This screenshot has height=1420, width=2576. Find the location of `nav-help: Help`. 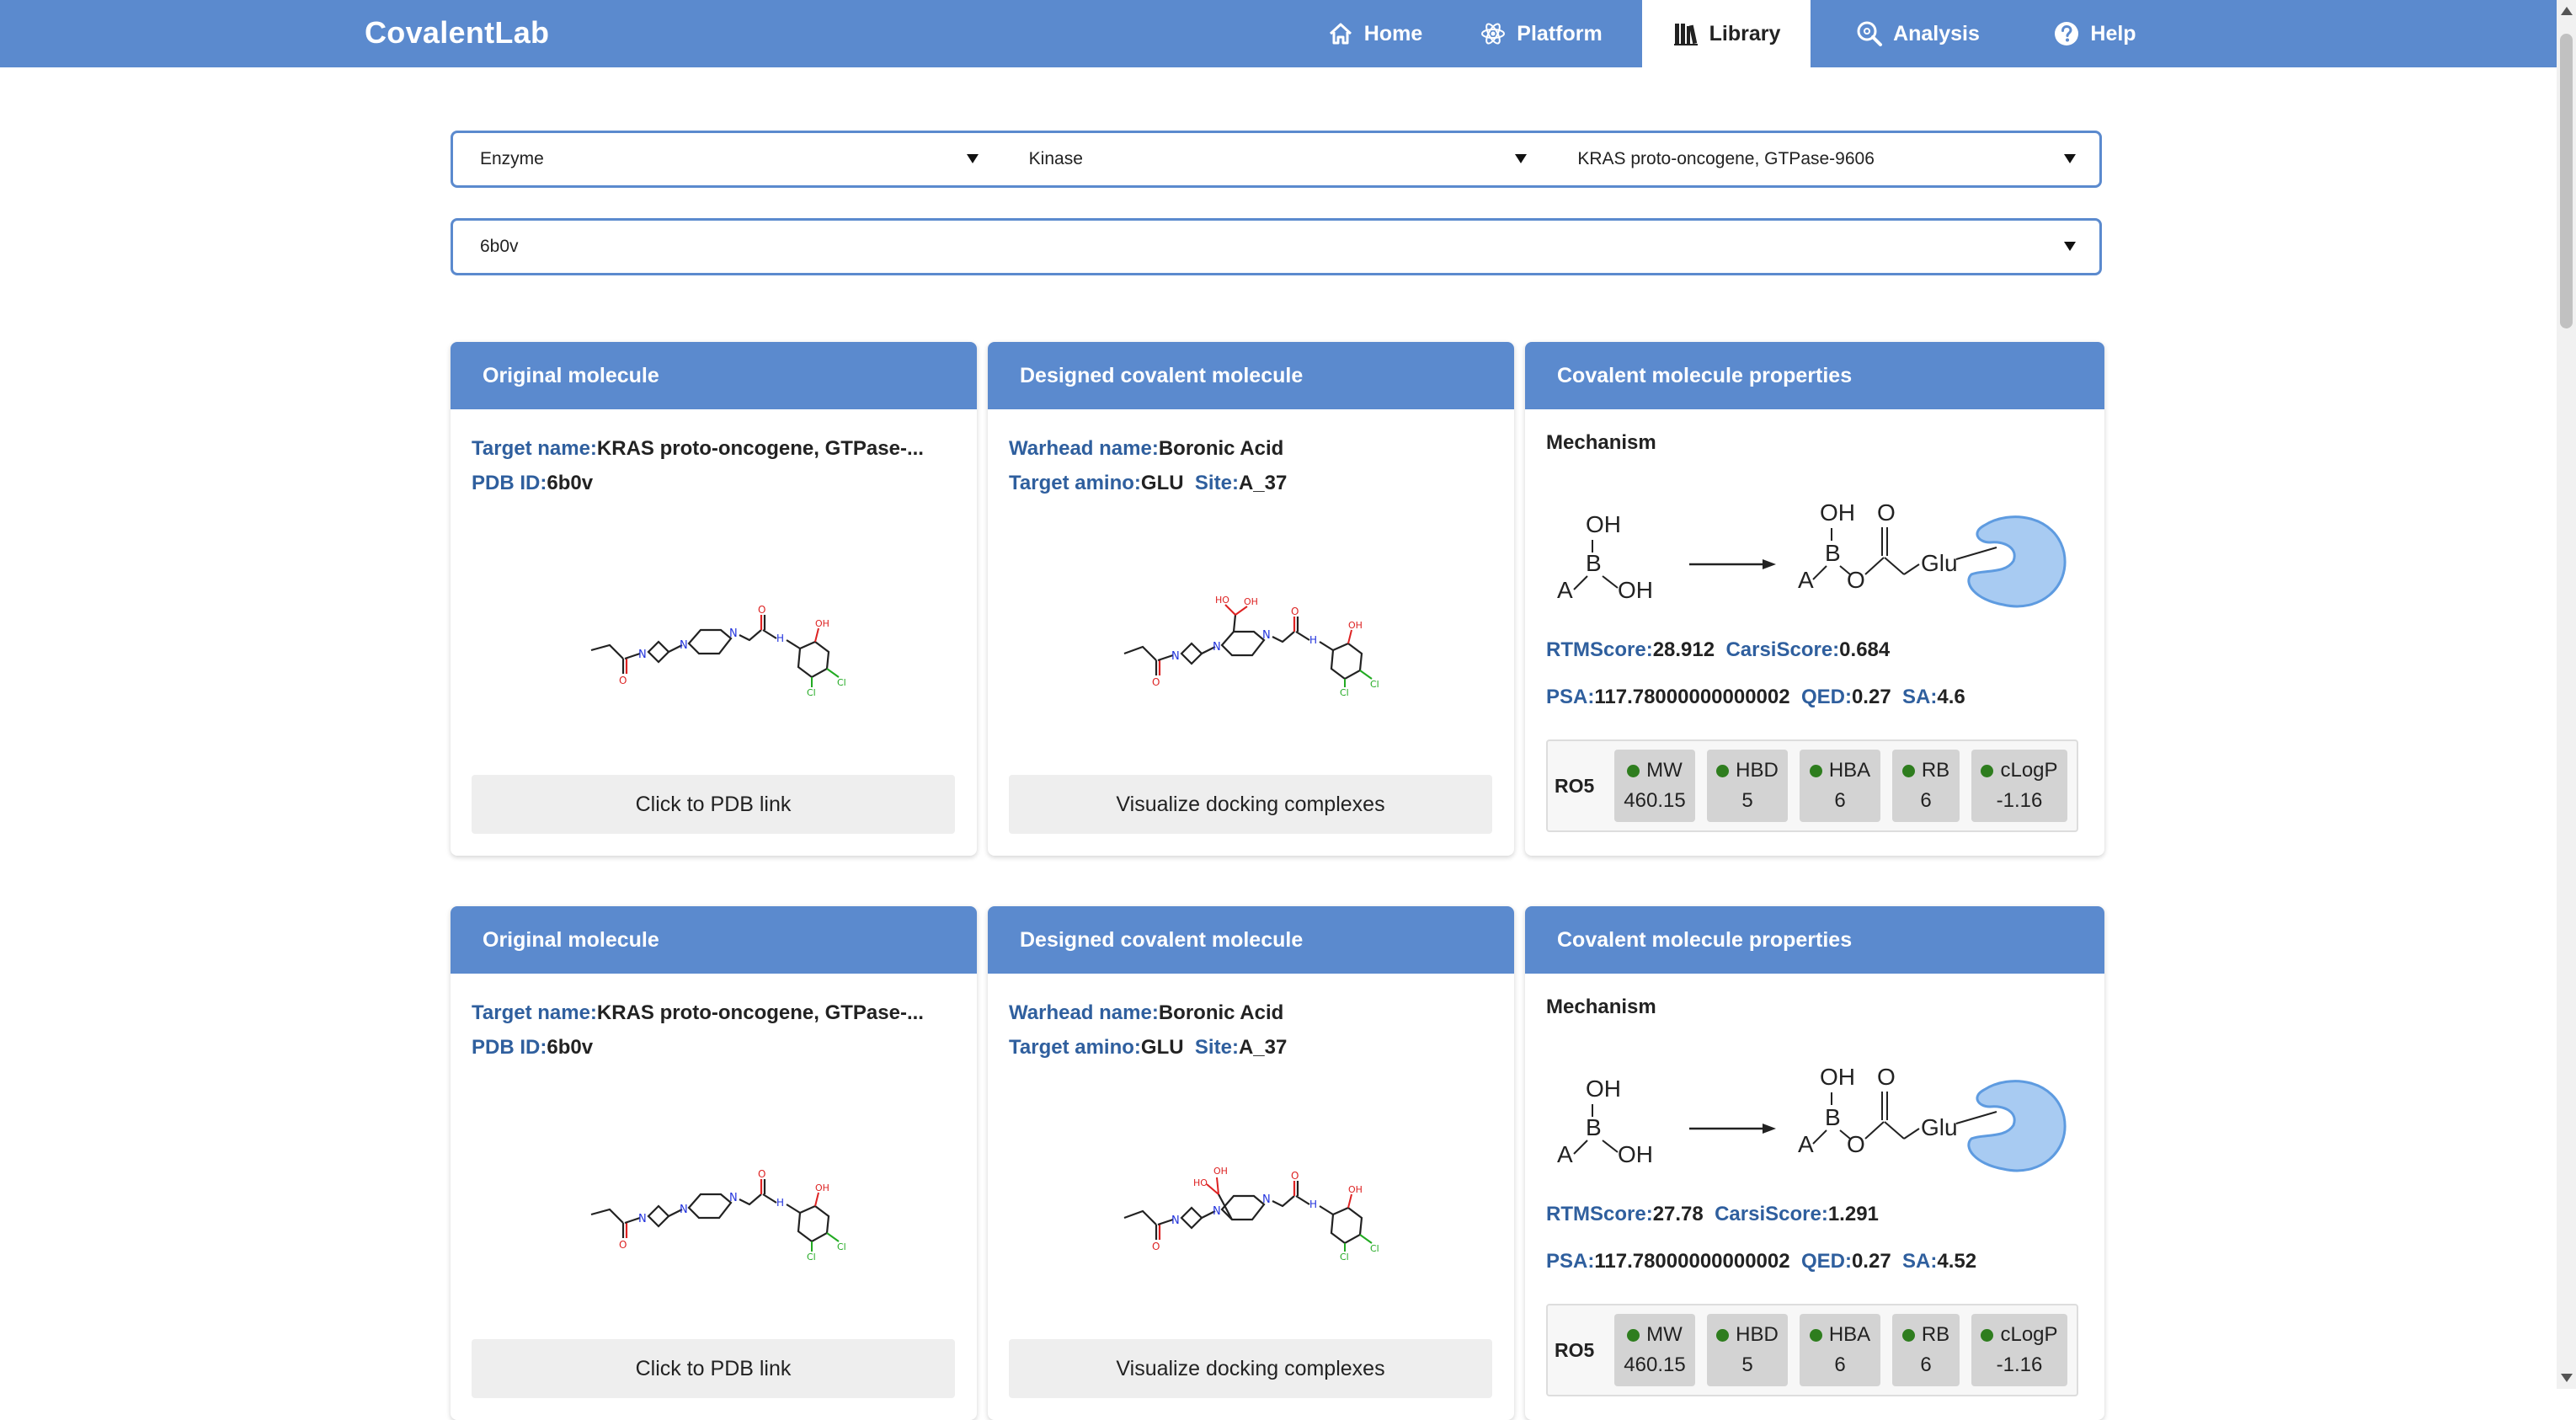

nav-help: Help is located at coordinates (2094, 33).